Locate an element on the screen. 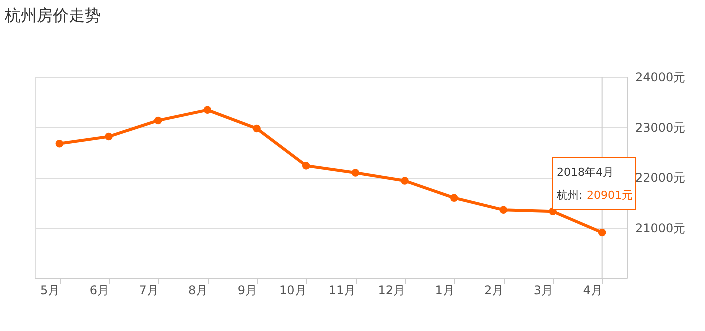  y-tick-label: 23000元 is located at coordinates (661, 127).